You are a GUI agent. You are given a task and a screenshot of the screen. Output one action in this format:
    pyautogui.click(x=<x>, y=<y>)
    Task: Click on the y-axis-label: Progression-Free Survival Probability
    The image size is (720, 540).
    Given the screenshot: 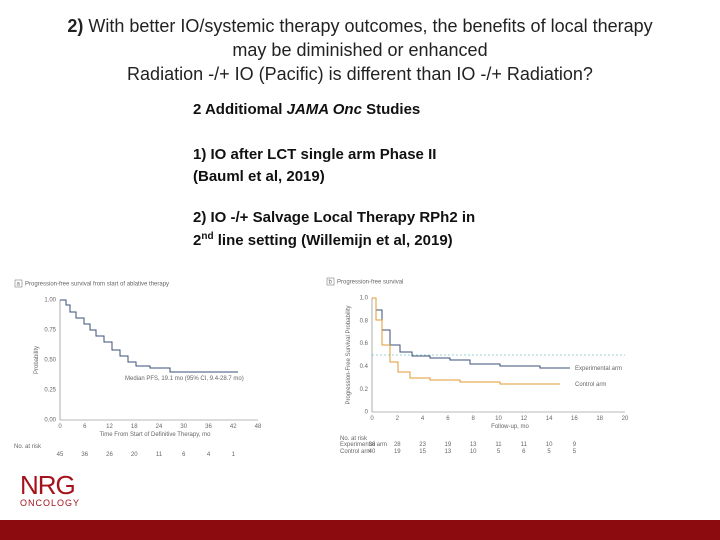 What is the action you would take?
    pyautogui.click(x=349, y=354)
    